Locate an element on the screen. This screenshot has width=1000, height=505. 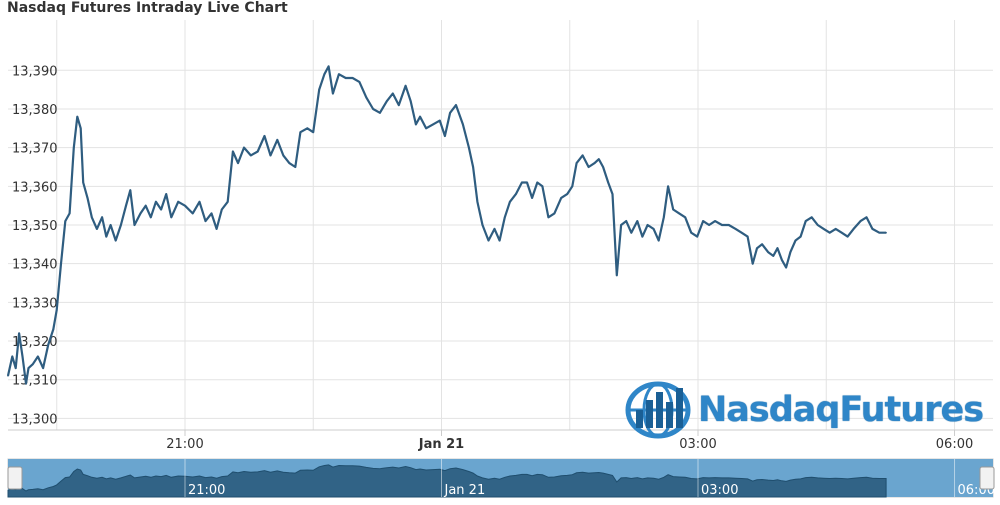
y-tick-label: 13,320 is located at coordinates (35, 342).